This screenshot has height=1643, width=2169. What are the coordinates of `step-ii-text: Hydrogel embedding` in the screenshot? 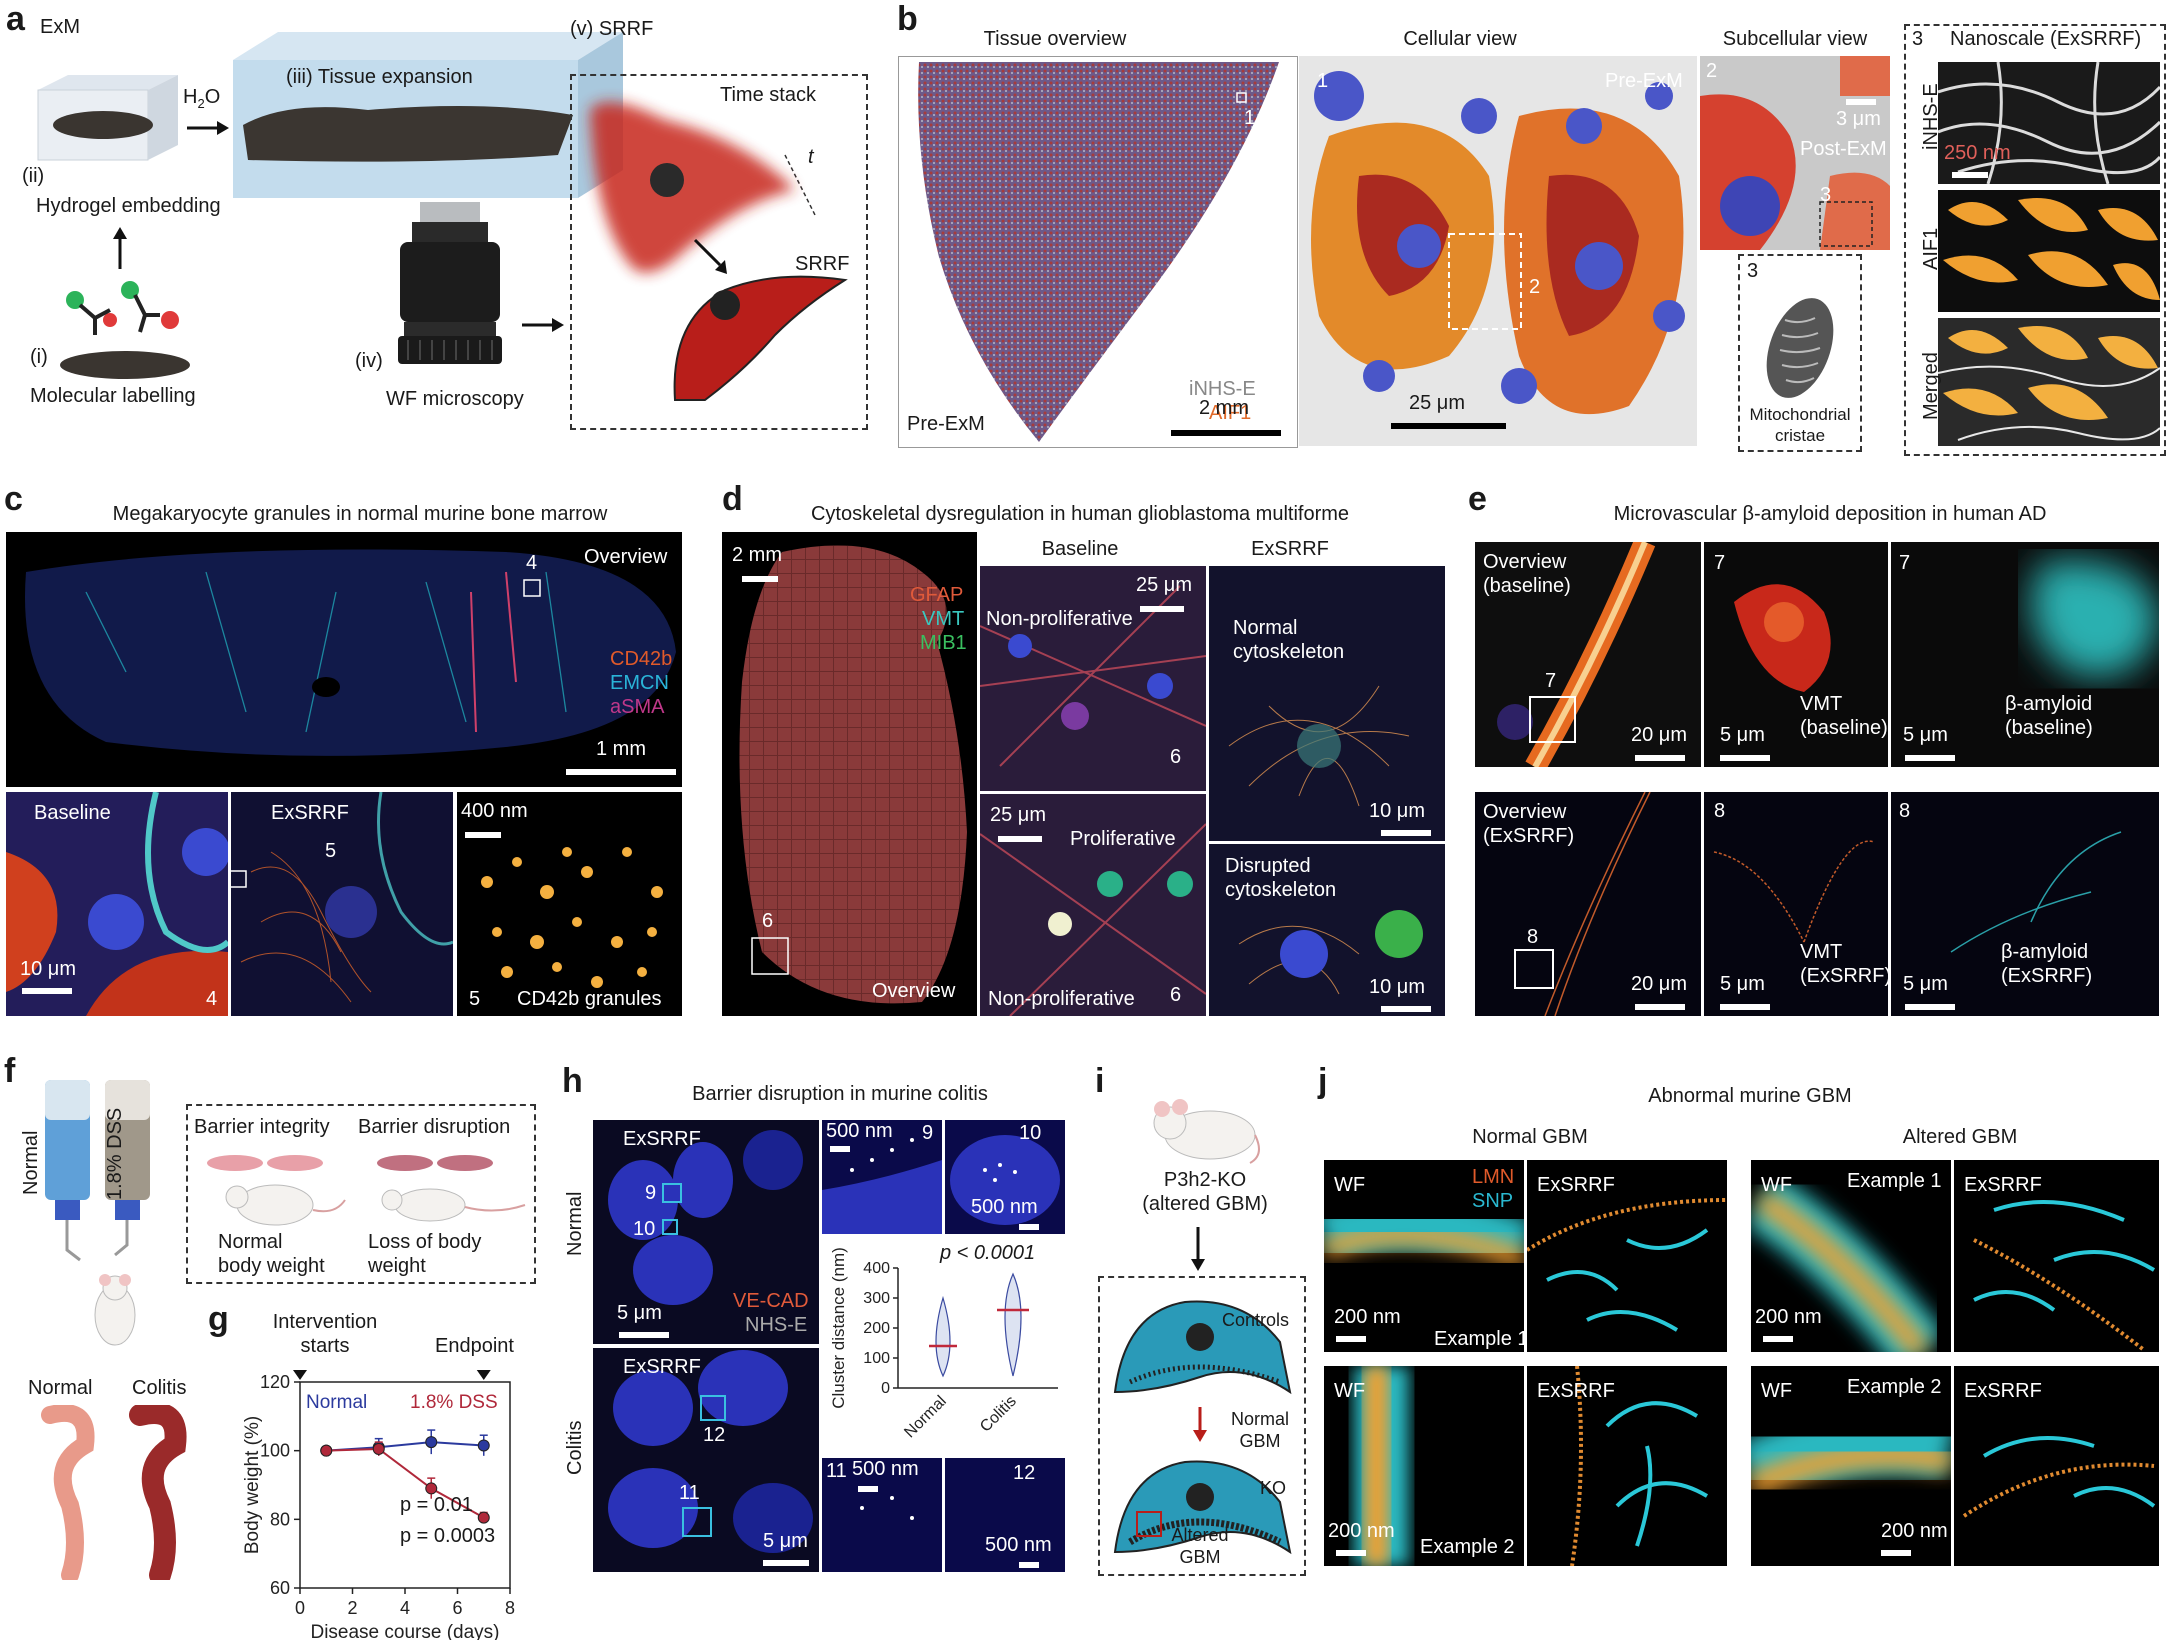 It's located at (128, 206).